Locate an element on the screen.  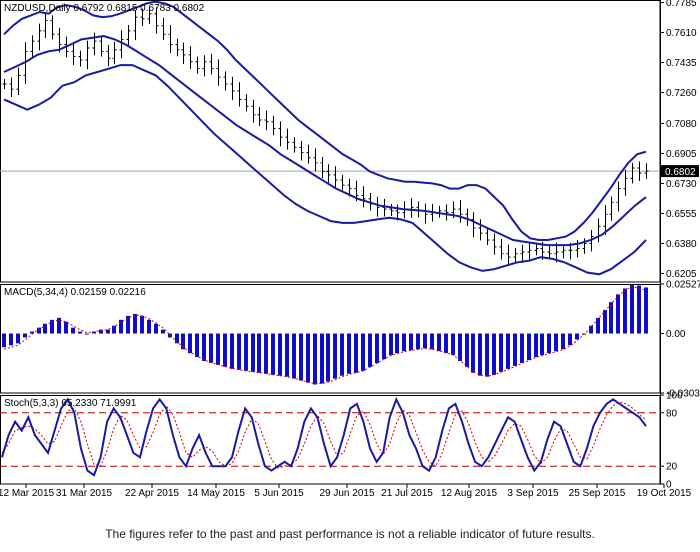
stoch-signal-line is located at coordinates (324, 435).